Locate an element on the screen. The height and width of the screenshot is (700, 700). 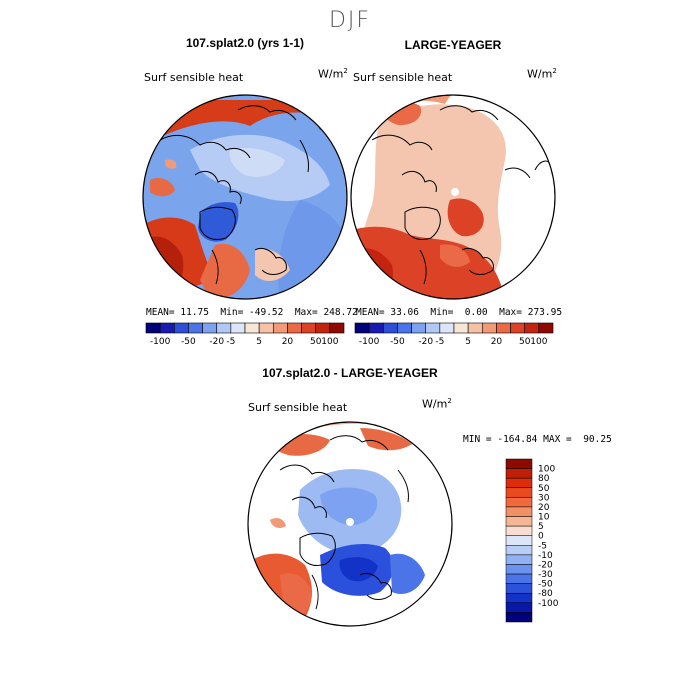
colorbar-tick-label: 30 is located at coordinates (544, 498).